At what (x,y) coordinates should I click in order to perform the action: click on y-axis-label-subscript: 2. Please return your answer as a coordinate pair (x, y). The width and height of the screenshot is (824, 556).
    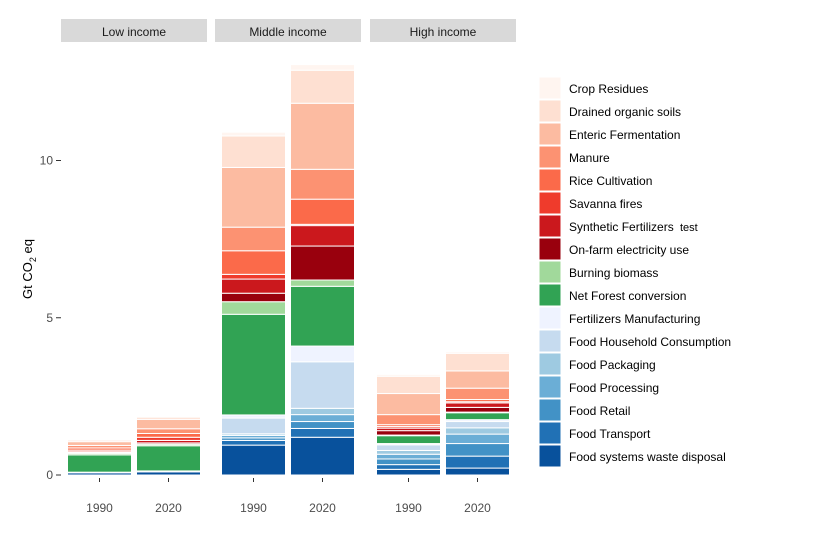
    Looking at the image, I should click on (33, 259).